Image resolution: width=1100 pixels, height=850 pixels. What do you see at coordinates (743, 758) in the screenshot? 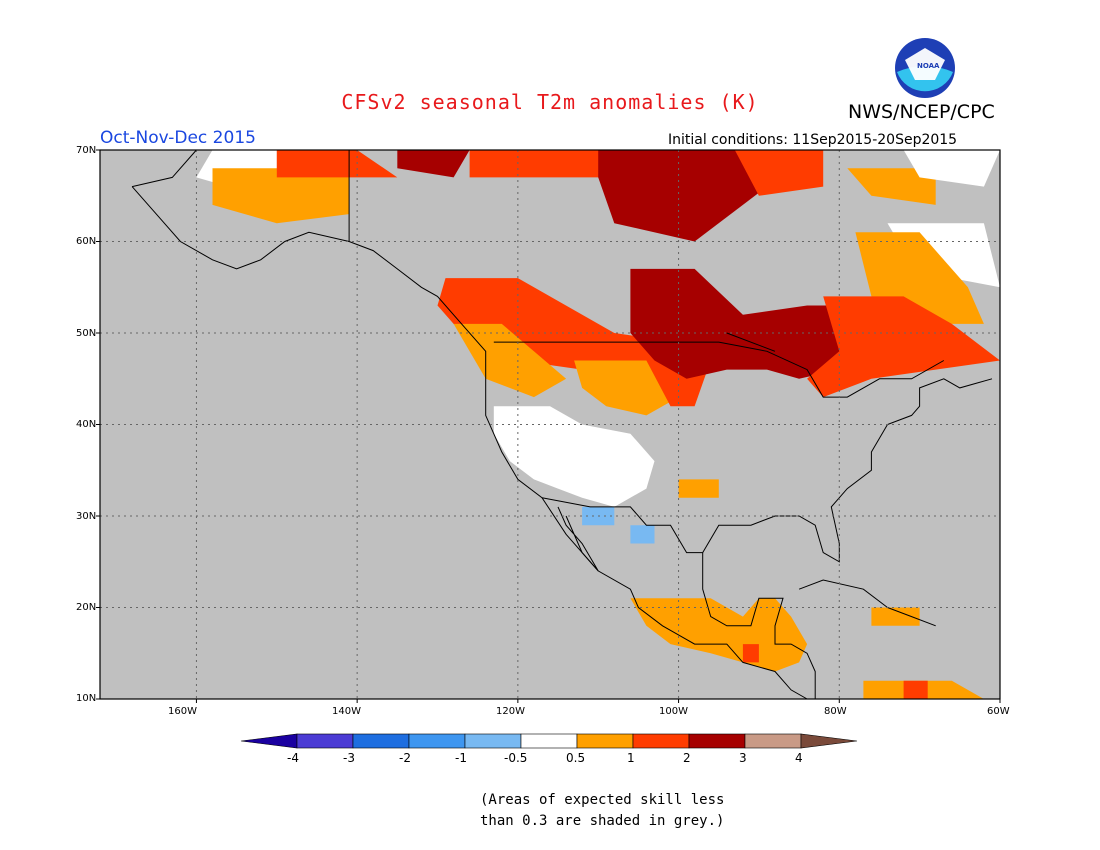
I see `colorbar-tick-label: 3` at bounding box center [743, 758].